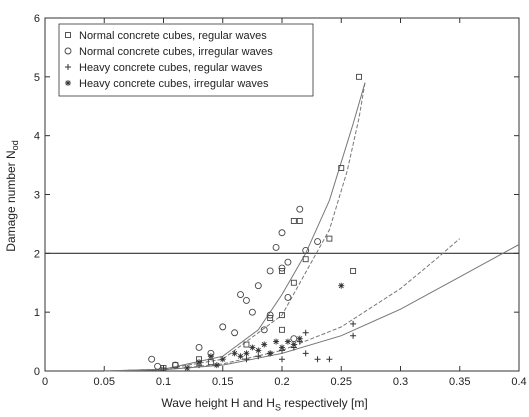 The width and height of the screenshot is (529, 417). Describe the element at coordinates (277, 407) in the screenshot. I see `x-axis-title-subscript: S` at that location.